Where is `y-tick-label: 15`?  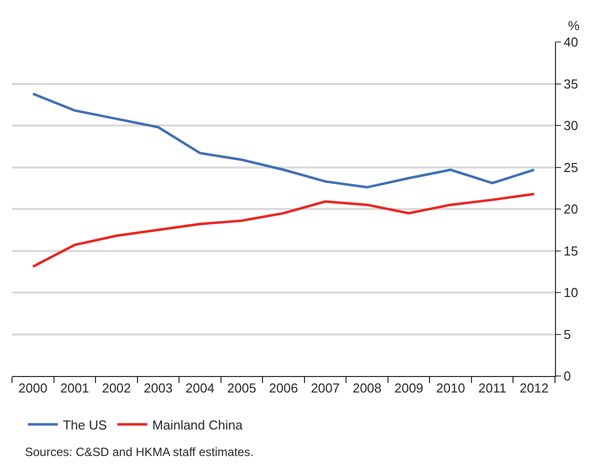 y-tick-label: 15 is located at coordinates (571, 250).